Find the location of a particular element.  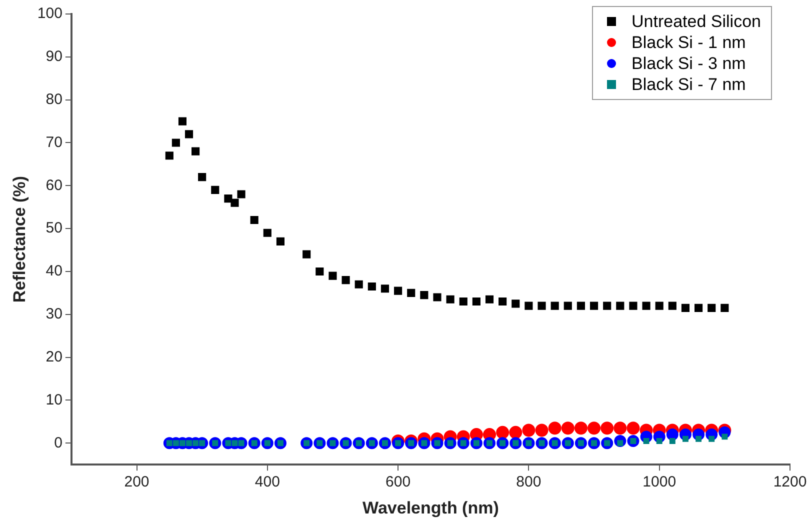

y-tick-label: 0 is located at coordinates (58, 443).